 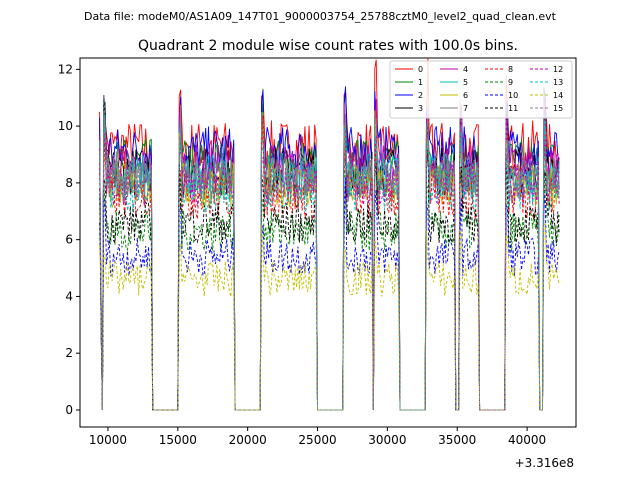 What do you see at coordinates (527, 440) in the screenshot?
I see `x-tick-label: 40000` at bounding box center [527, 440].